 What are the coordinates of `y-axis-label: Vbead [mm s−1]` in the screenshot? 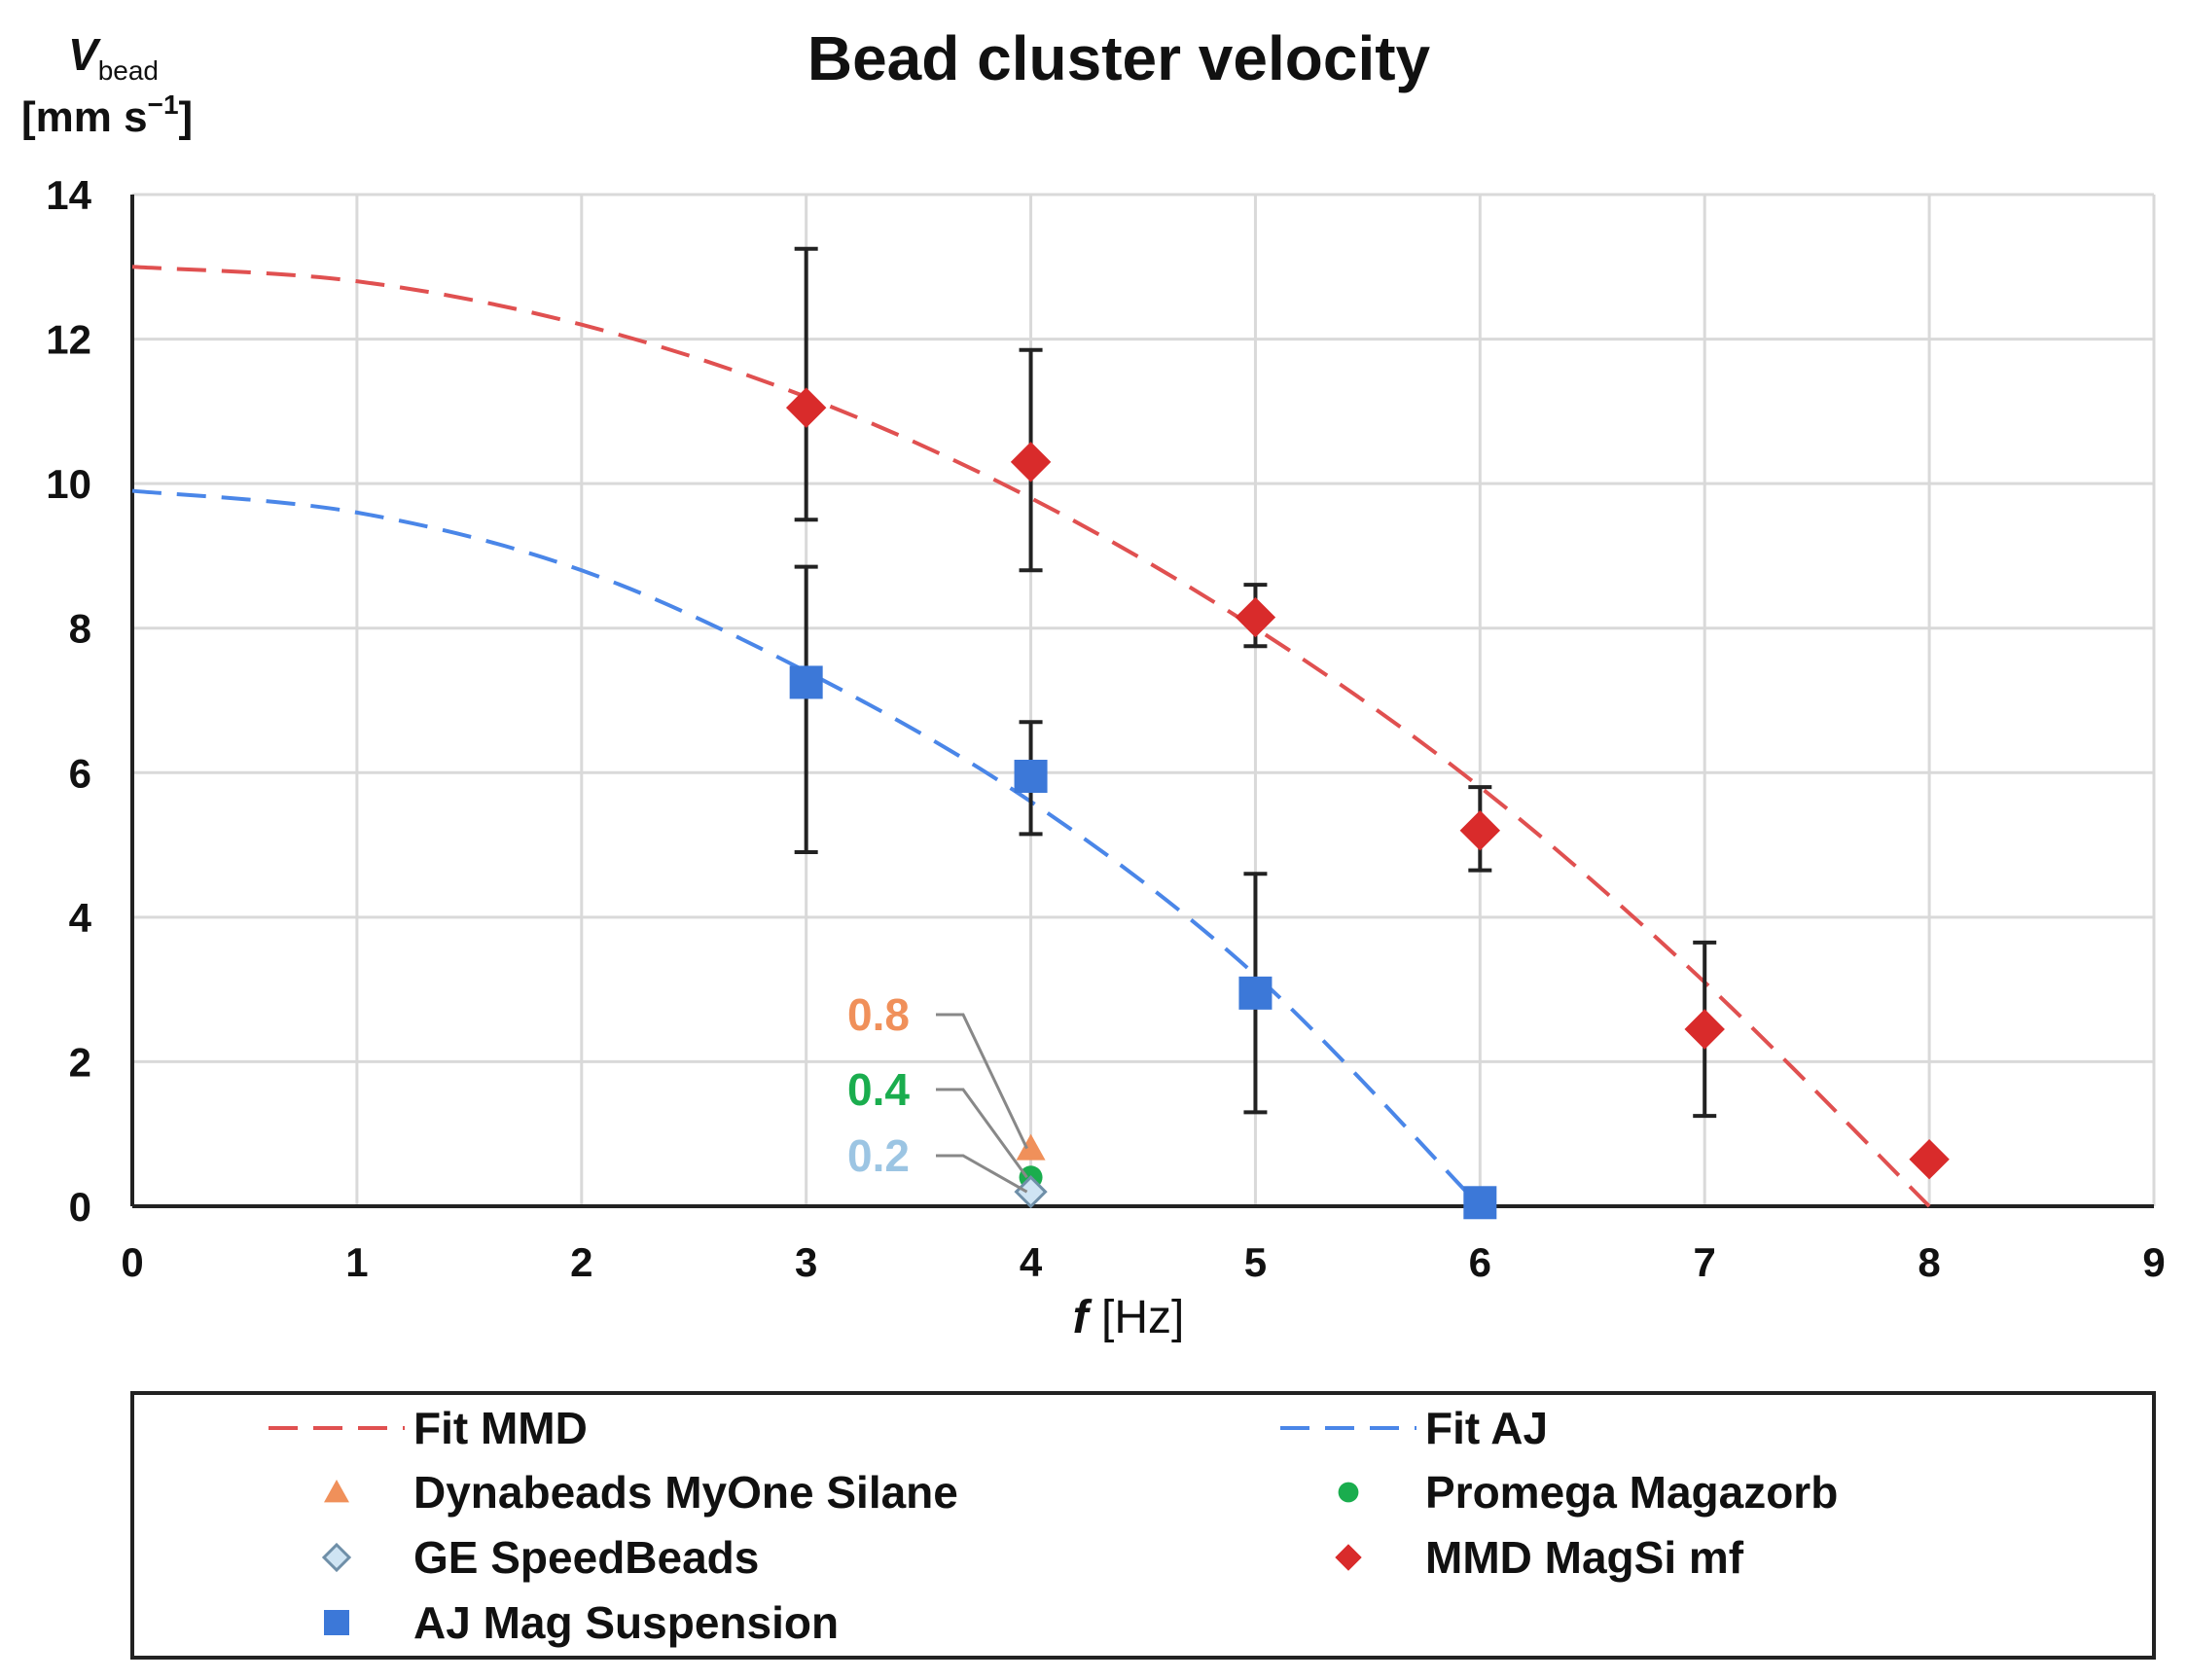 It's located at (107, 85).